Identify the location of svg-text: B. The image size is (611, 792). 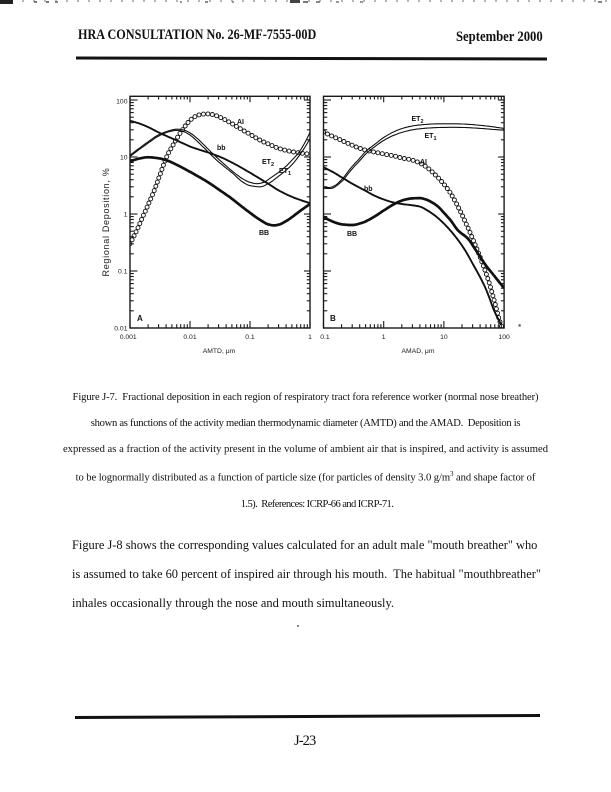
(333, 318).